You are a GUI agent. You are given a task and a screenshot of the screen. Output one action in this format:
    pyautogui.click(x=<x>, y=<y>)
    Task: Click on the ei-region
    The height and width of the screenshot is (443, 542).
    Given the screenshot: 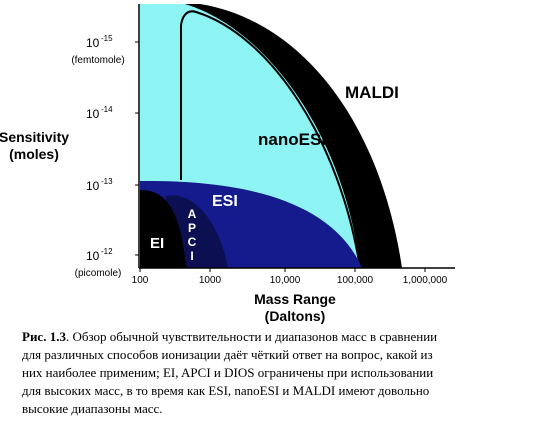 What is the action you would take?
    pyautogui.click(x=163, y=229)
    